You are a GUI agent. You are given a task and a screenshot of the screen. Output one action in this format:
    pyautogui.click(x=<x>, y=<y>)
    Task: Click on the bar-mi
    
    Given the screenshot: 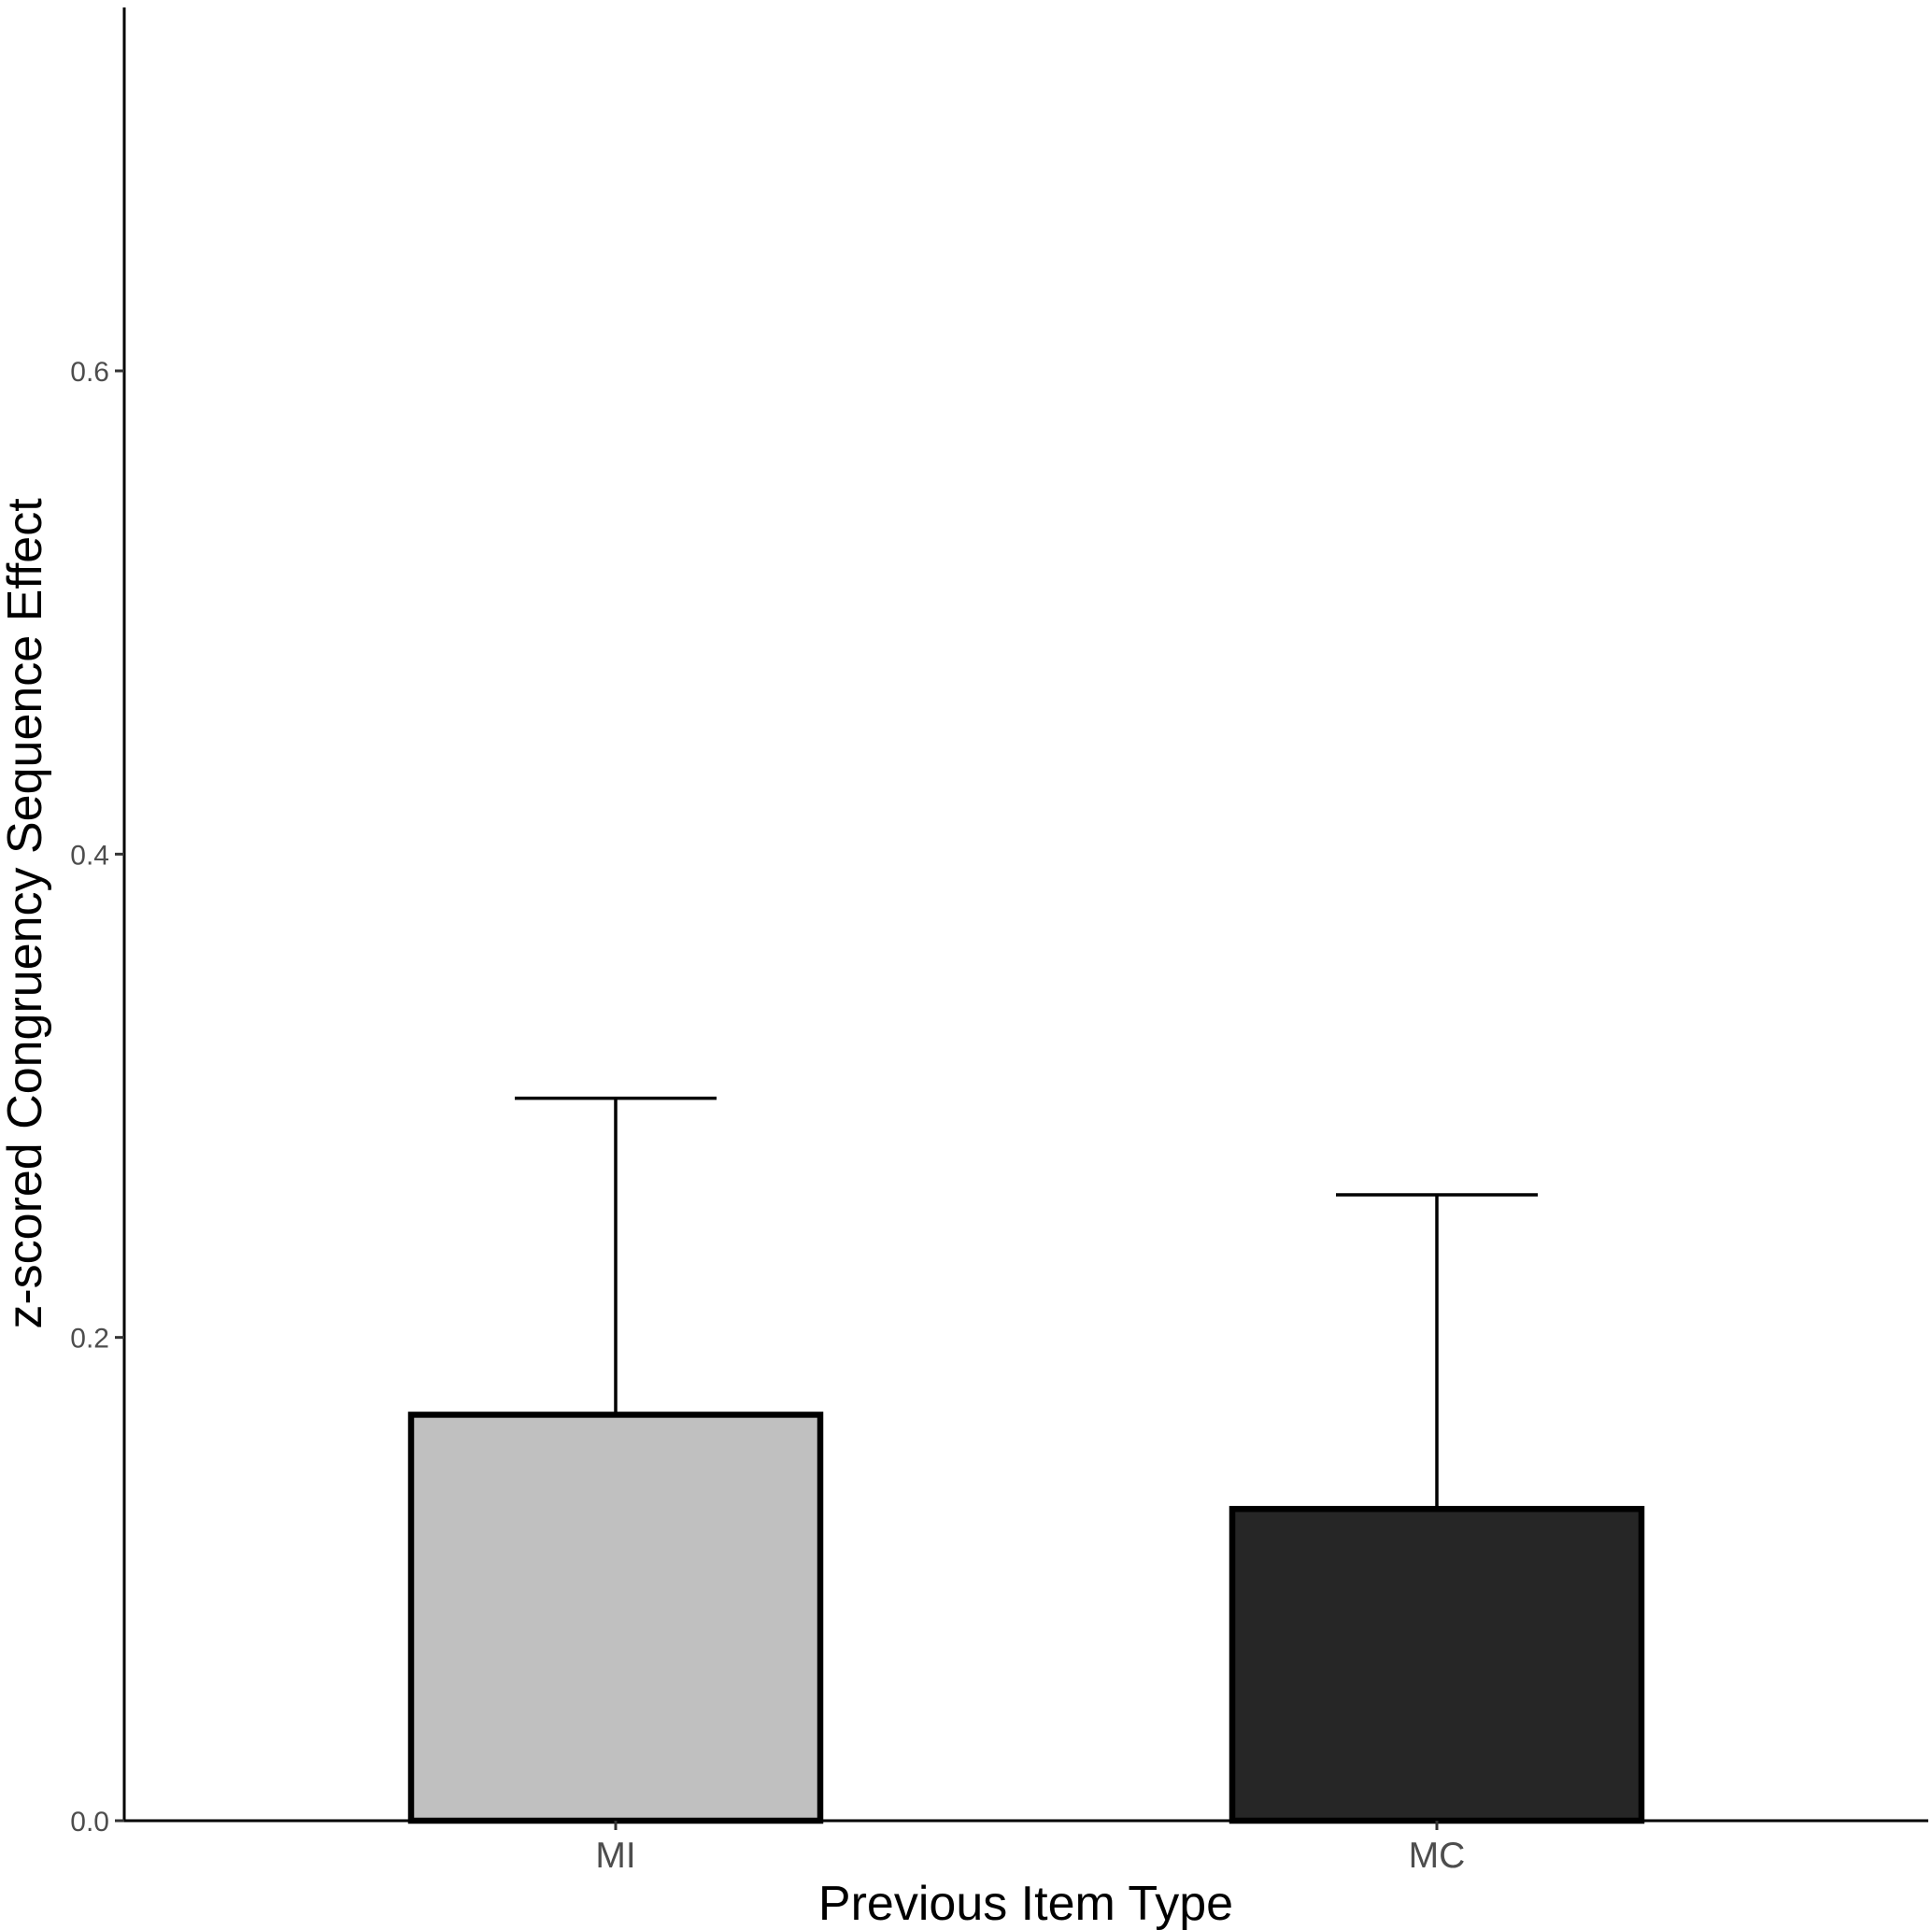 What is the action you would take?
    pyautogui.click(x=616, y=1618)
    